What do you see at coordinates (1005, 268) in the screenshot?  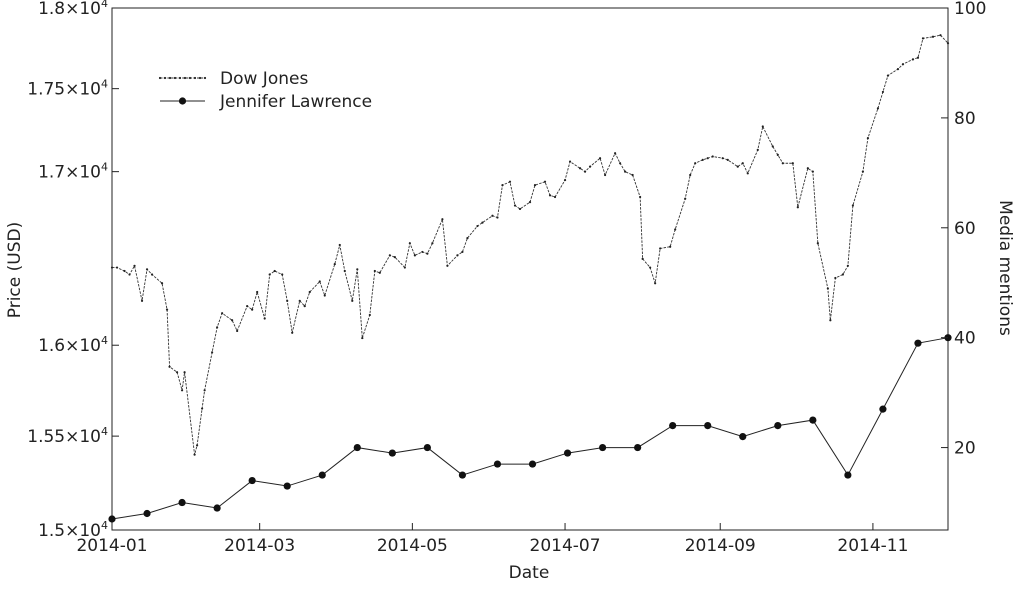 I see `right-axis-title: Media mentions` at bounding box center [1005, 268].